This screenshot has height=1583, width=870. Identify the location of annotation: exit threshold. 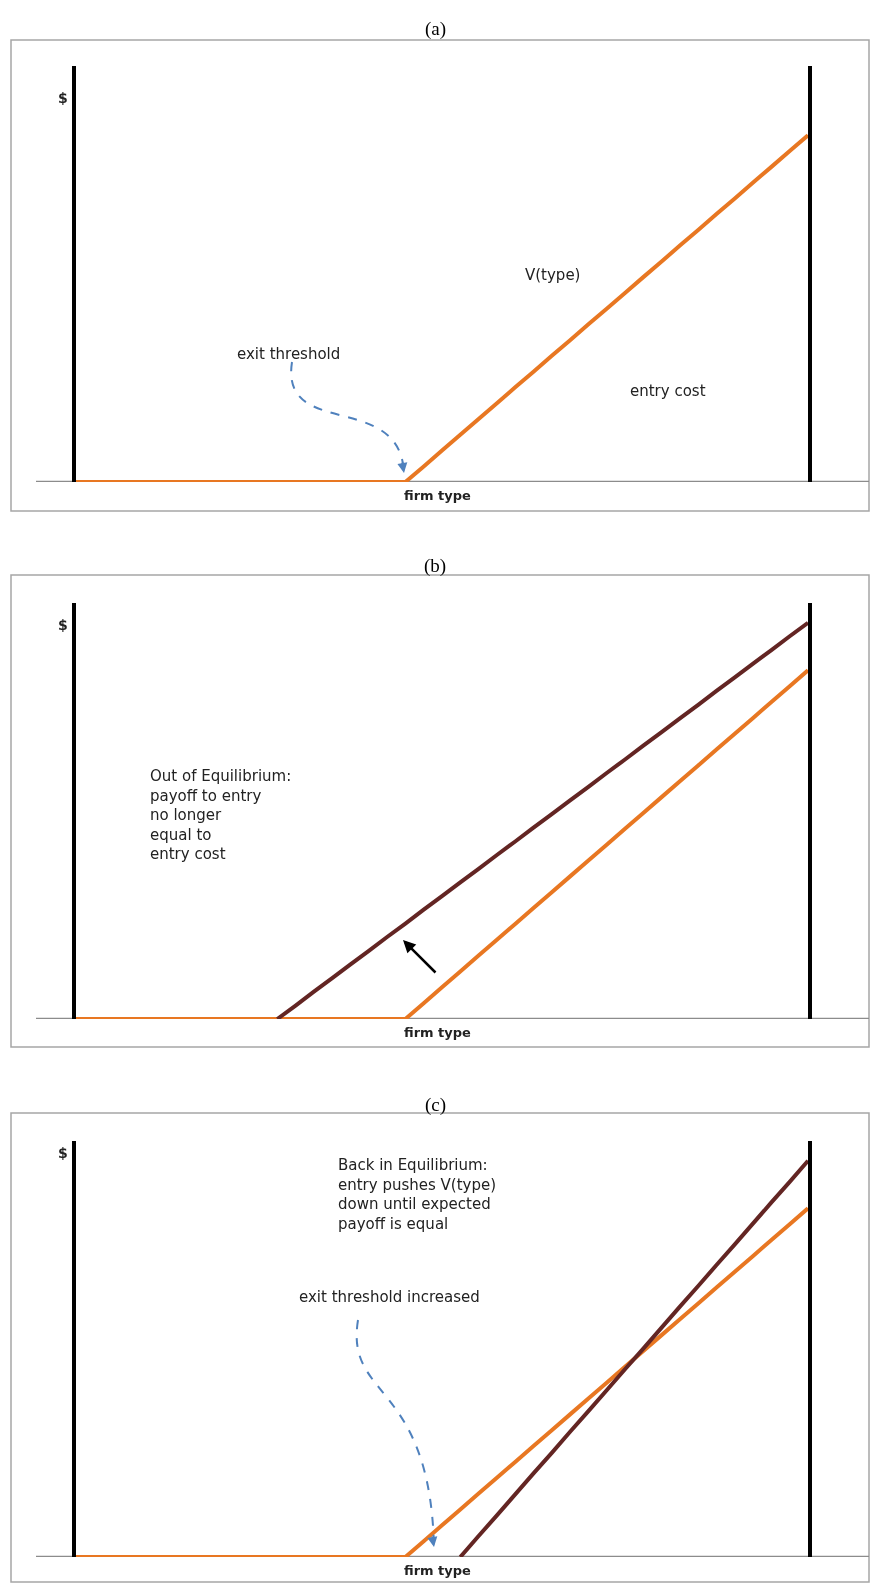
(289, 354).